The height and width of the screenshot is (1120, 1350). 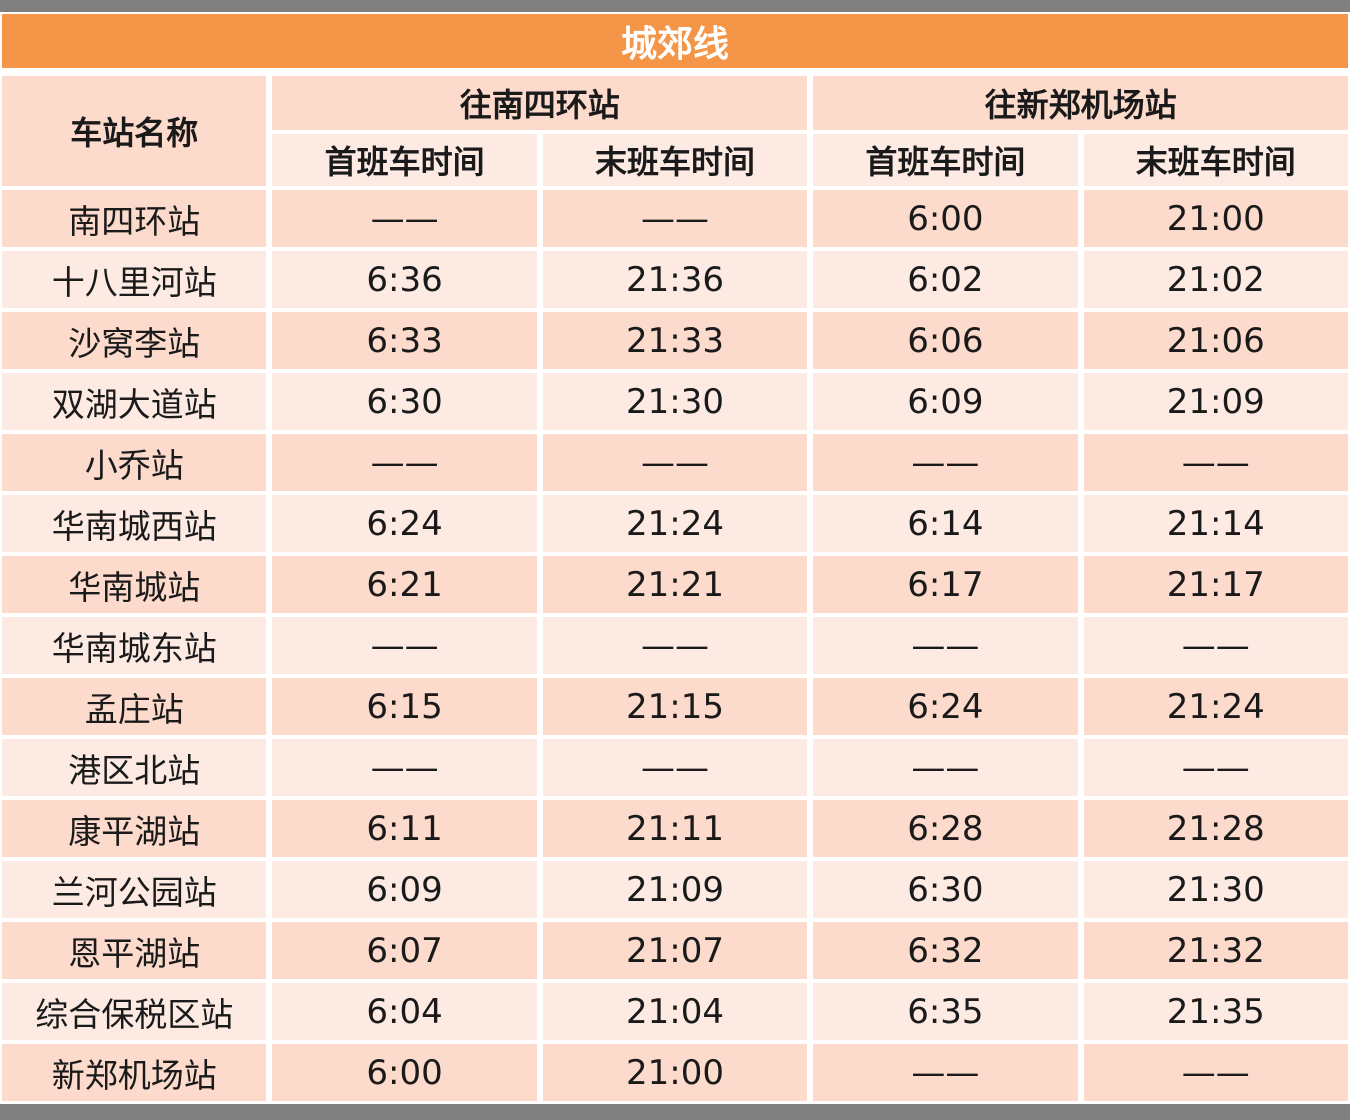 What do you see at coordinates (134, 889) in the screenshot?
I see `station-cell: 兰河公园站` at bounding box center [134, 889].